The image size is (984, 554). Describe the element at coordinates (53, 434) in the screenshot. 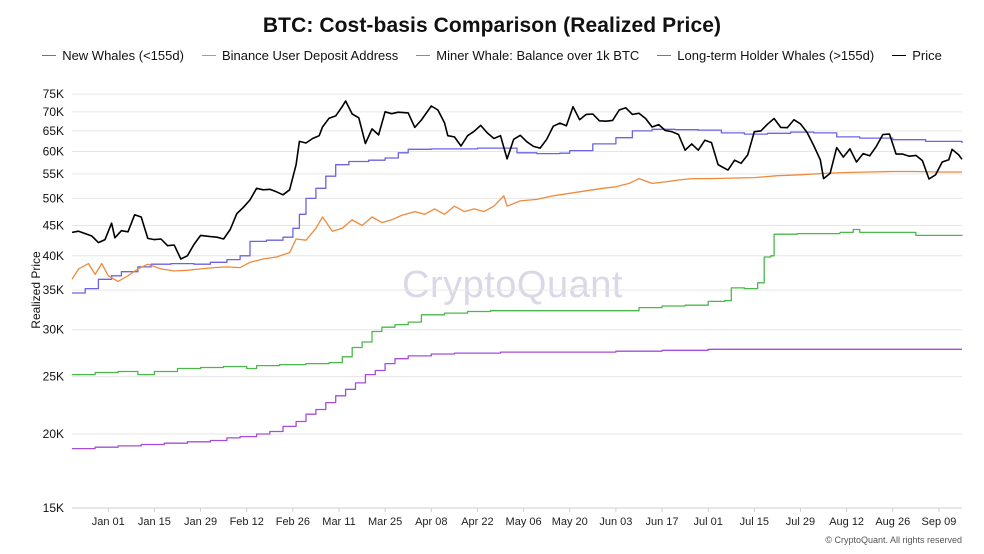

I see `y-tick-label: 20K` at that location.